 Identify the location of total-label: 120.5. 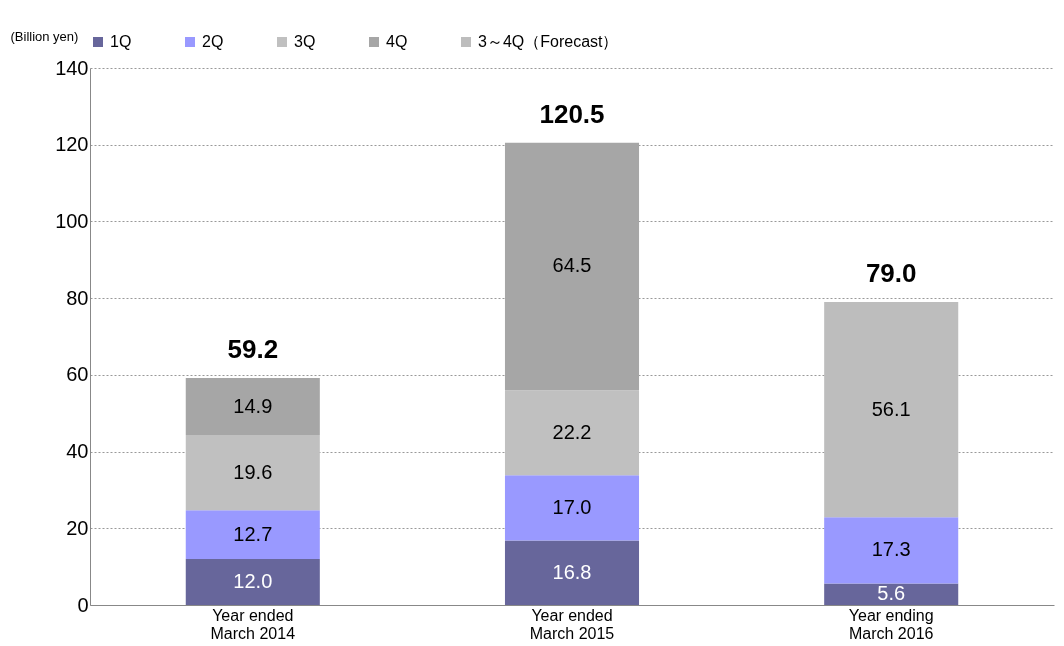
(572, 113).